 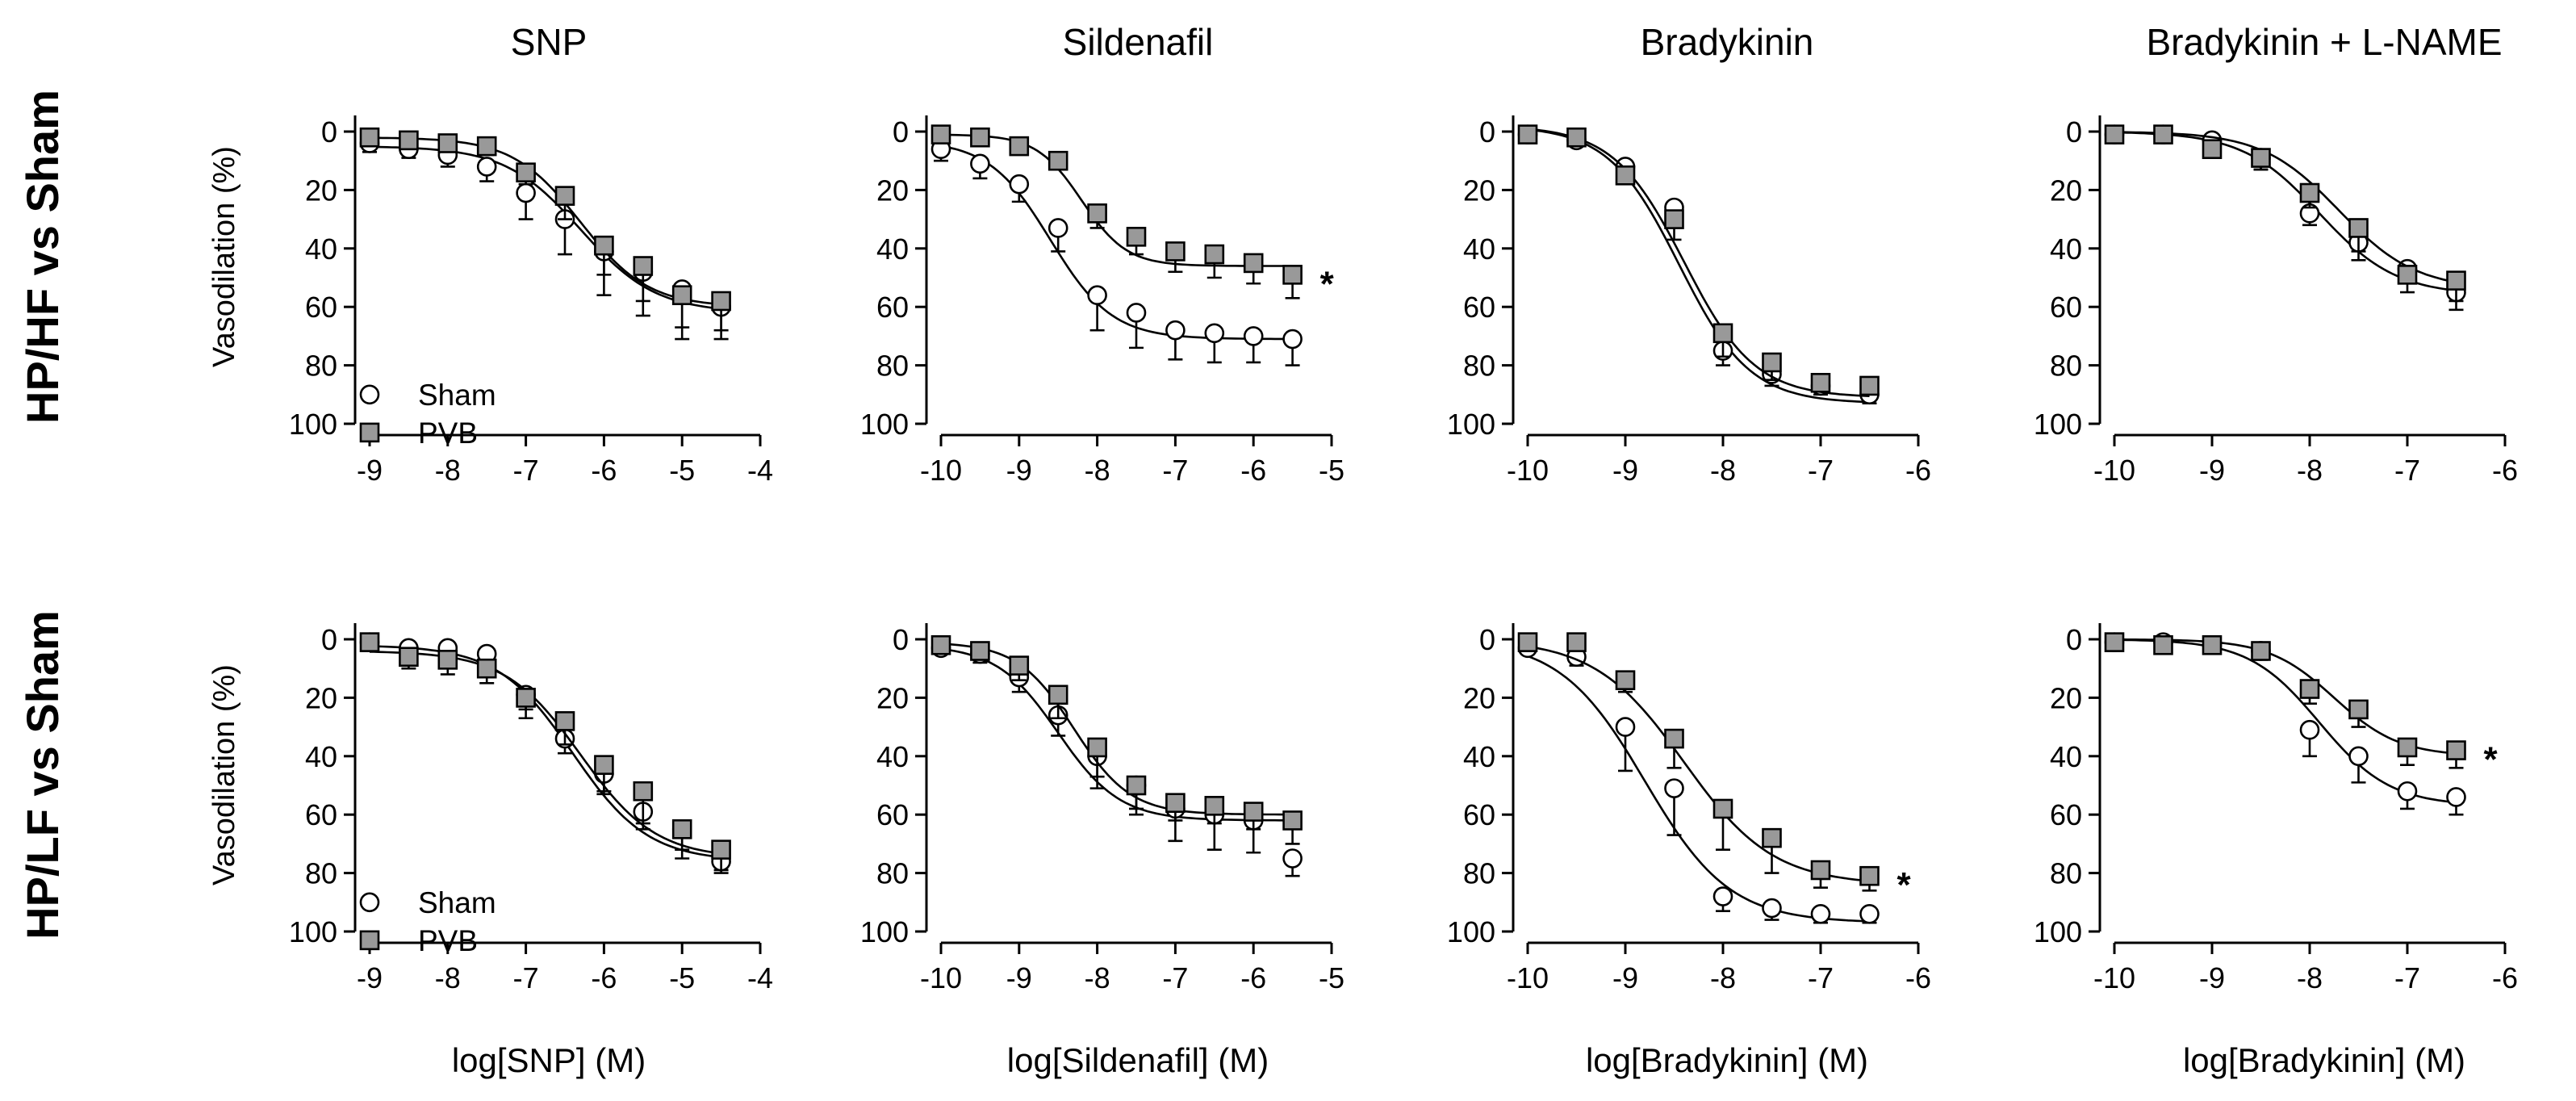 What do you see at coordinates (1138, 1060) in the screenshot?
I see `x-axis-label-sildenafil: log[Sildenafil] (M)` at bounding box center [1138, 1060].